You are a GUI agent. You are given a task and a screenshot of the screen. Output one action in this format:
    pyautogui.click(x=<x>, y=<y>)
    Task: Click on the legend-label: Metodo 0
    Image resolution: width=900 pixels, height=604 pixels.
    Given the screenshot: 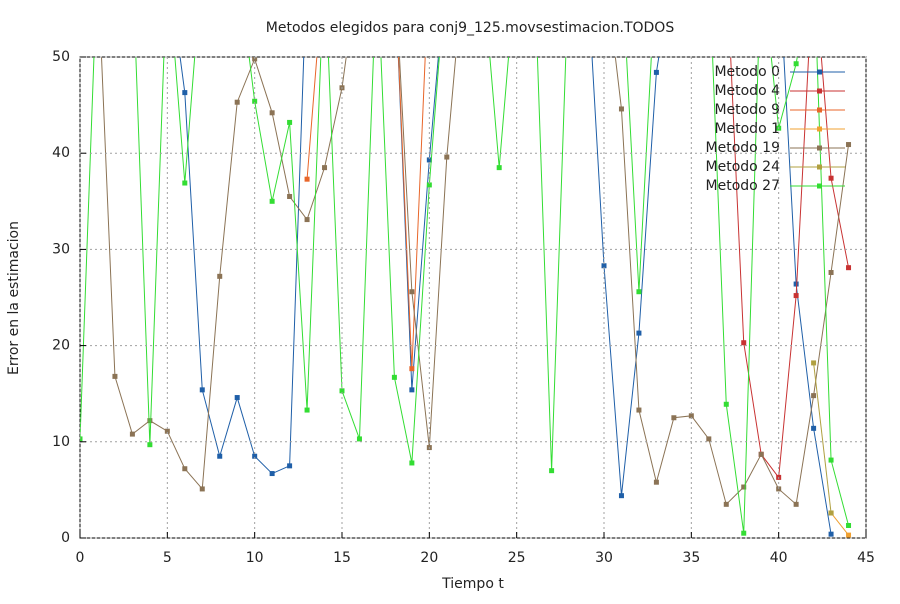 What is the action you would take?
    pyautogui.click(x=747, y=72)
    